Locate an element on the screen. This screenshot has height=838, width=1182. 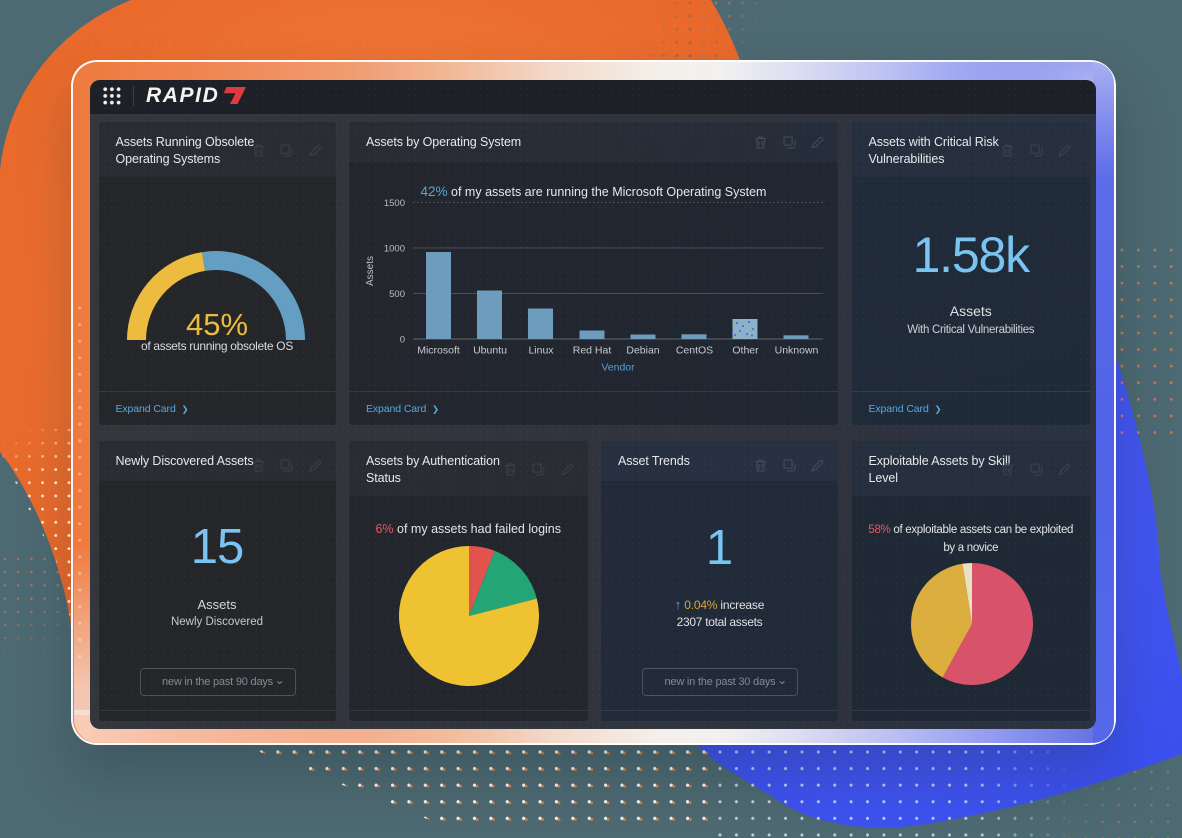
svg-text: Microsoft is located at coordinates (438, 351).